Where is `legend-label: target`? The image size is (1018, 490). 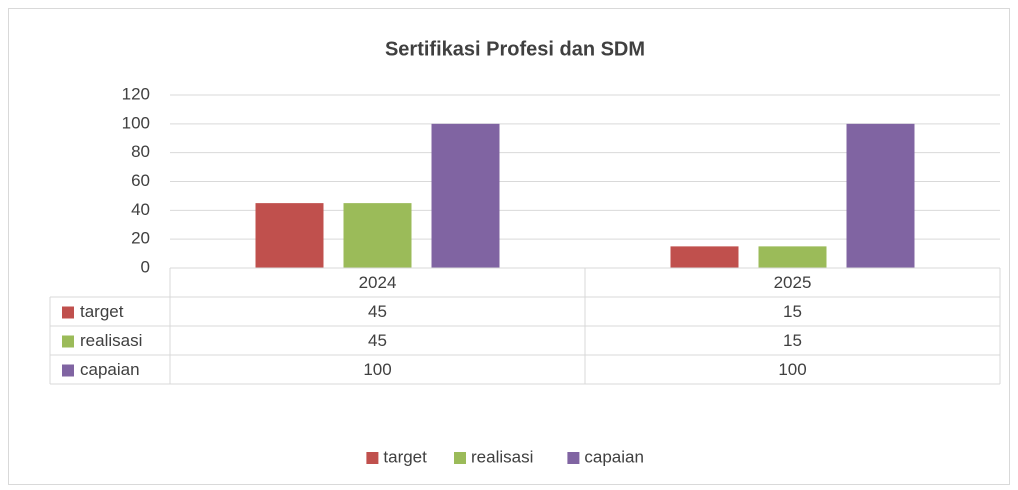 legend-label: target is located at coordinates (405, 456).